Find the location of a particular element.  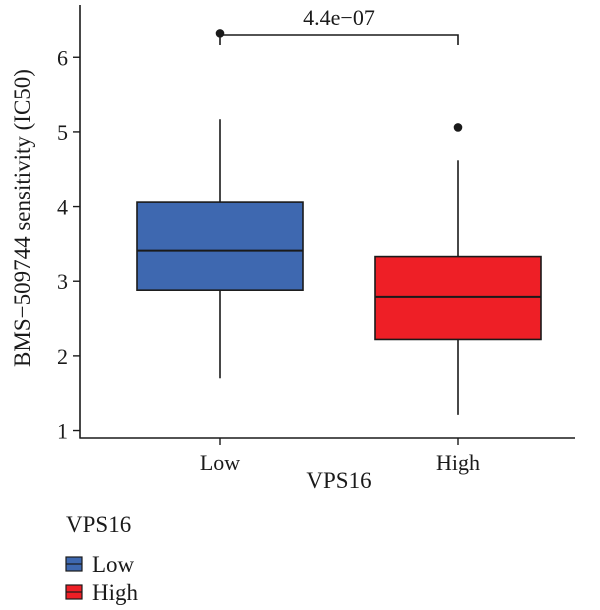

legend-label: High is located at coordinates (115, 592).